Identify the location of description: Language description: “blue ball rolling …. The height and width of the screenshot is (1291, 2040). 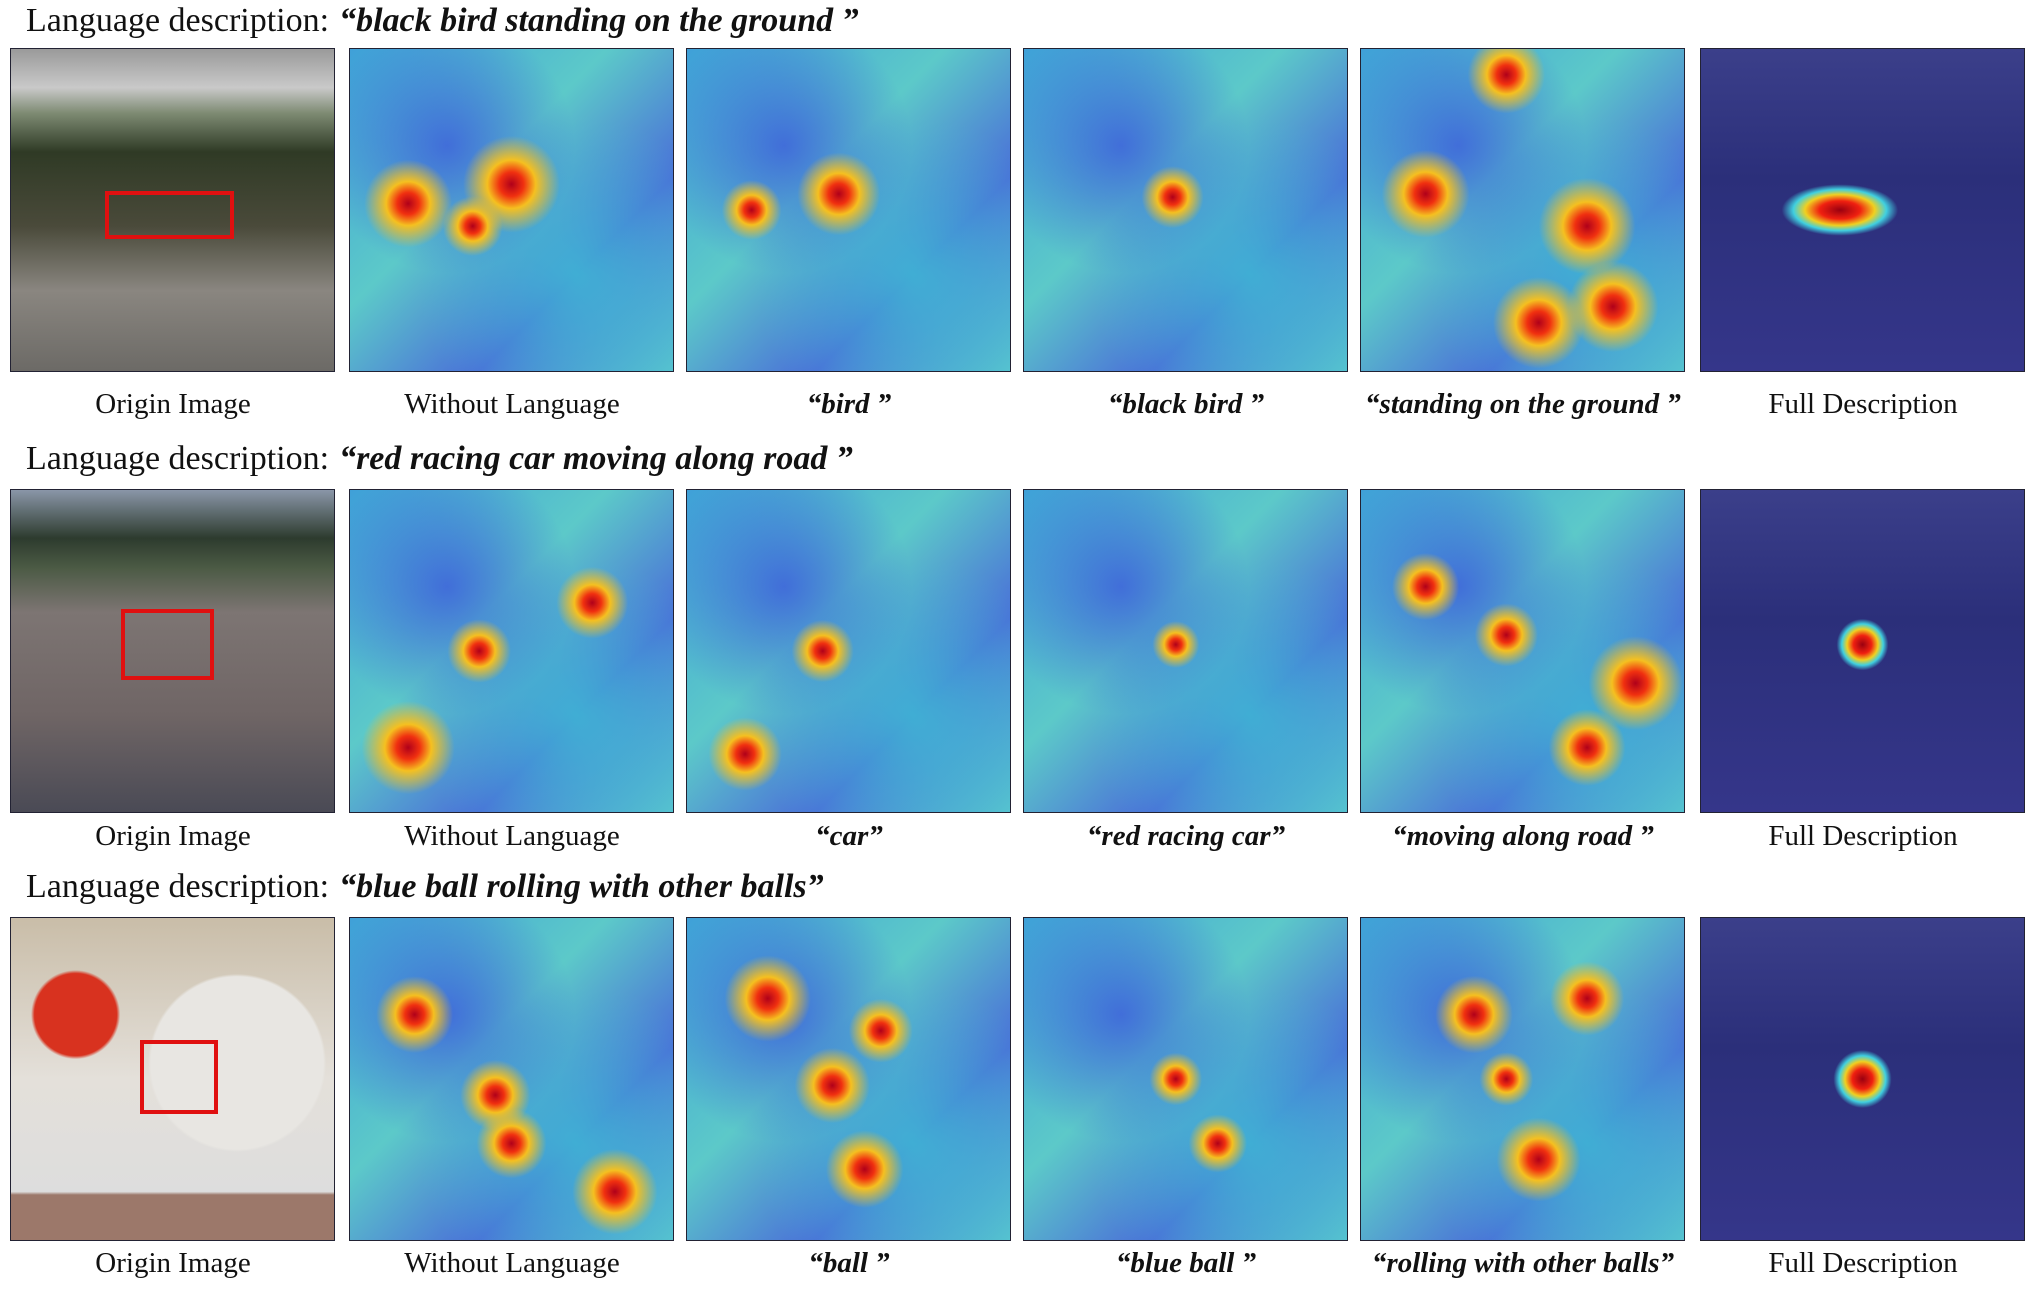
(425, 887).